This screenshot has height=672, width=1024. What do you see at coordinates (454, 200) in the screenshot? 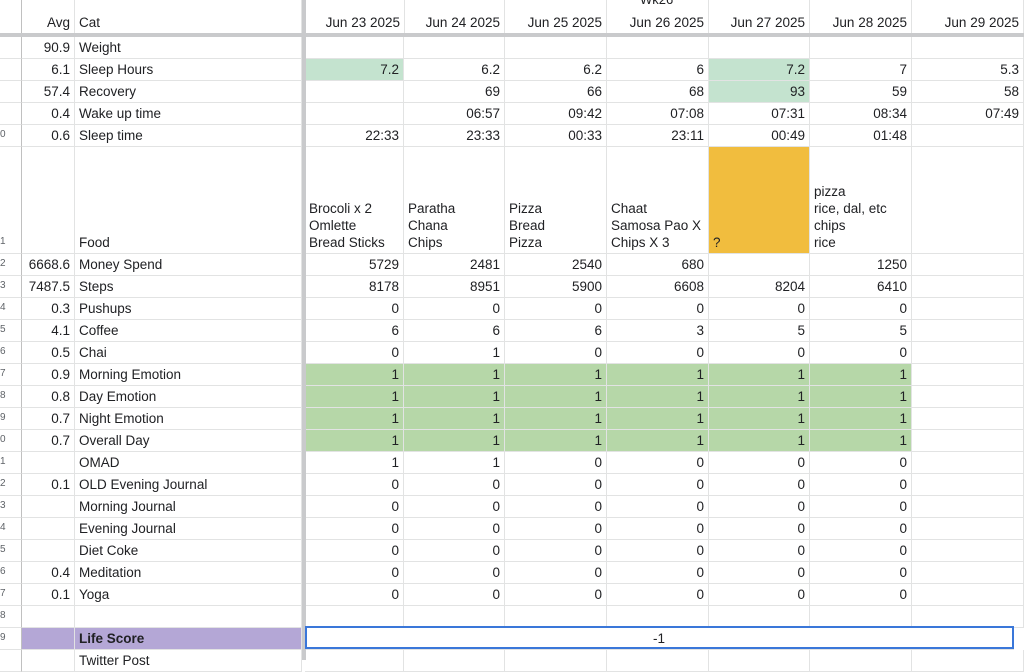
I see `value-cell: Paratha Chana Chips` at bounding box center [454, 200].